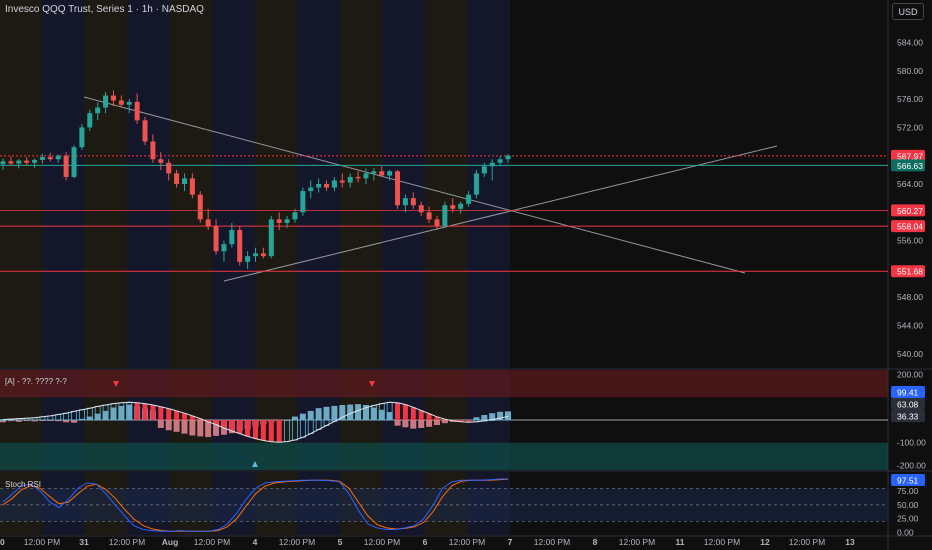 The width and height of the screenshot is (932, 550). What do you see at coordinates (2, 542) in the screenshot?
I see `time-tick-label: 0` at bounding box center [2, 542].